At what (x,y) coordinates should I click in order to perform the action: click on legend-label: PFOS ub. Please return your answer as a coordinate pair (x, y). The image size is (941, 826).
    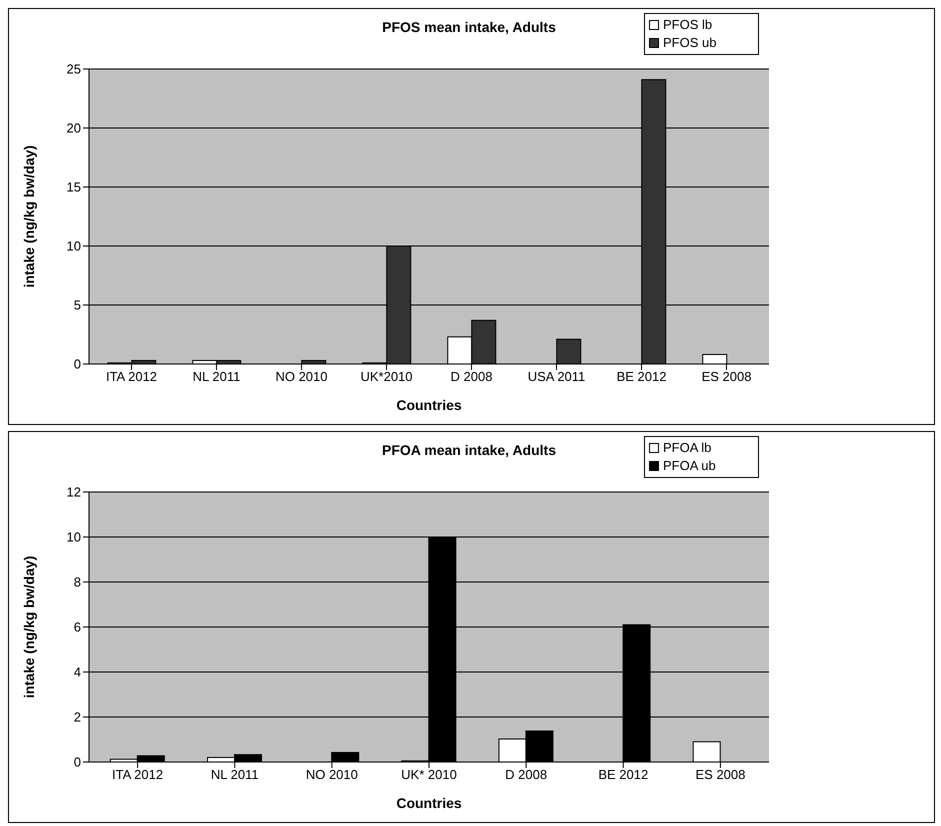
    Looking at the image, I should click on (689, 43).